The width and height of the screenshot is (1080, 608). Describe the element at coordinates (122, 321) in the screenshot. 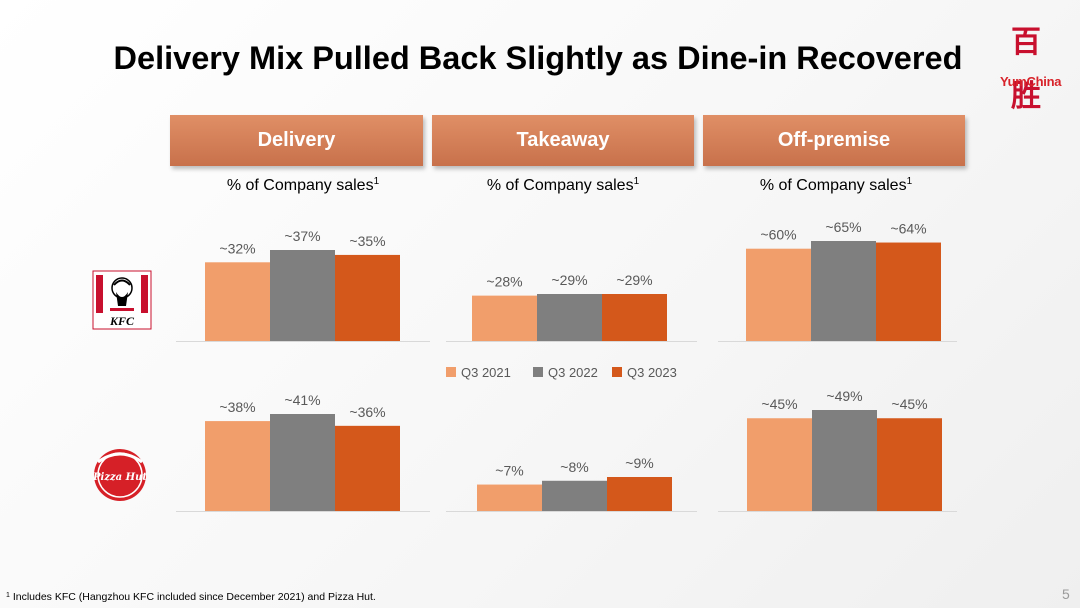

I see `kfc-logo-text: KFC` at that location.